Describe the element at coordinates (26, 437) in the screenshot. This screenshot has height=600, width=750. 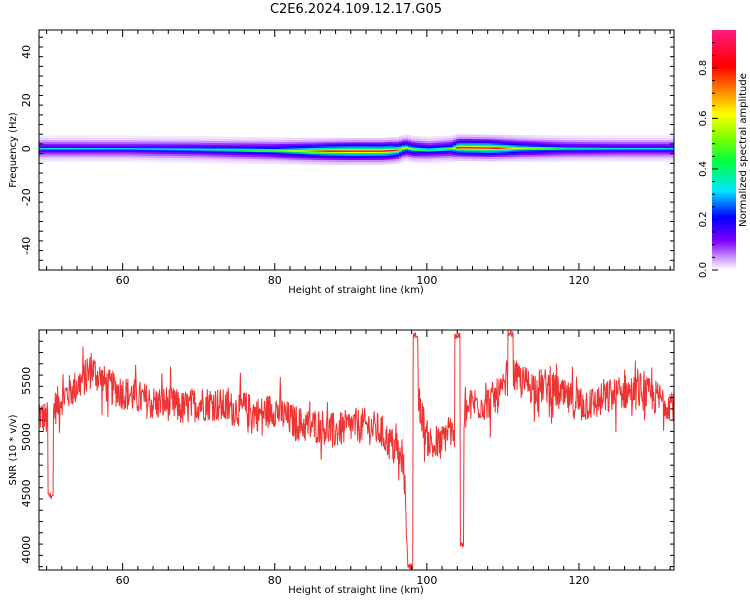
I see `snr-y-tick-label: 5000` at that location.